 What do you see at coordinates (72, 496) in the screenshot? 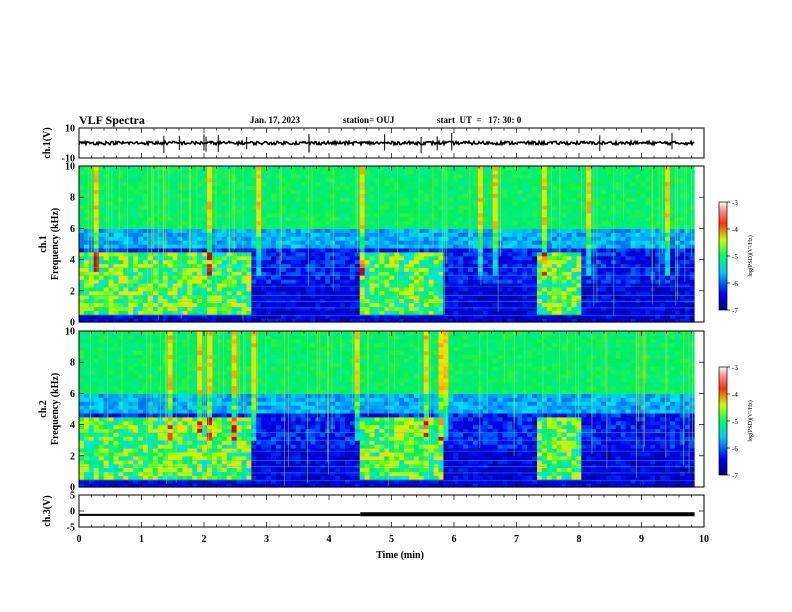
I see `ch3-y-tick-label: 5` at bounding box center [72, 496].